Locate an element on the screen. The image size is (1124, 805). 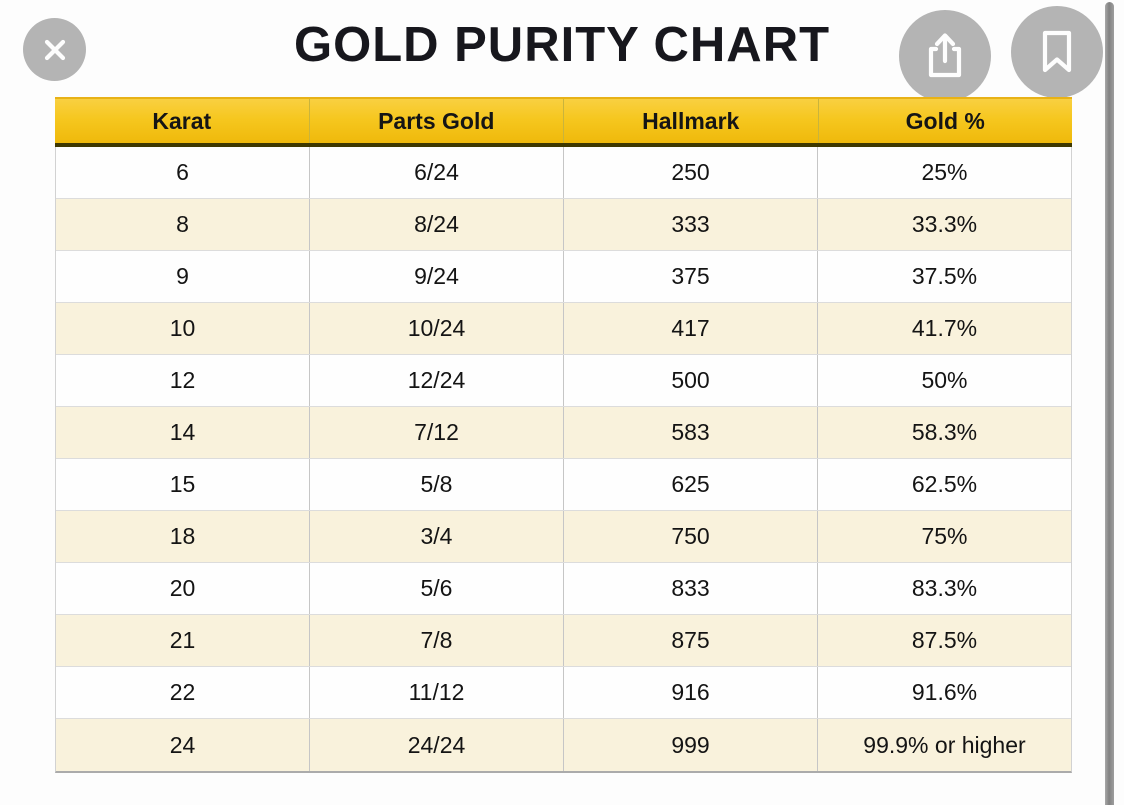
table-row: 18 3/4 750 75% is located at coordinates (563, 537).